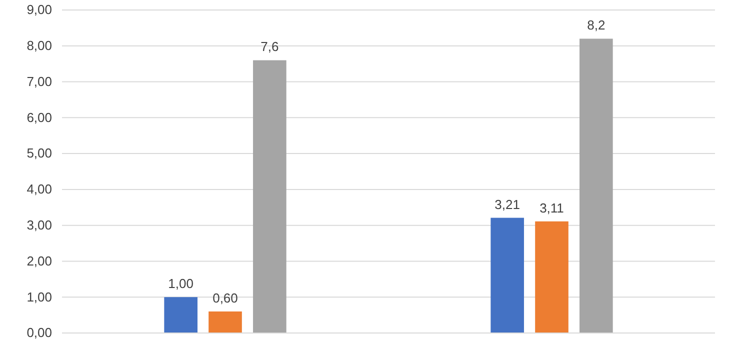  I want to click on y-tick-label: 7,00, so click(39, 81).